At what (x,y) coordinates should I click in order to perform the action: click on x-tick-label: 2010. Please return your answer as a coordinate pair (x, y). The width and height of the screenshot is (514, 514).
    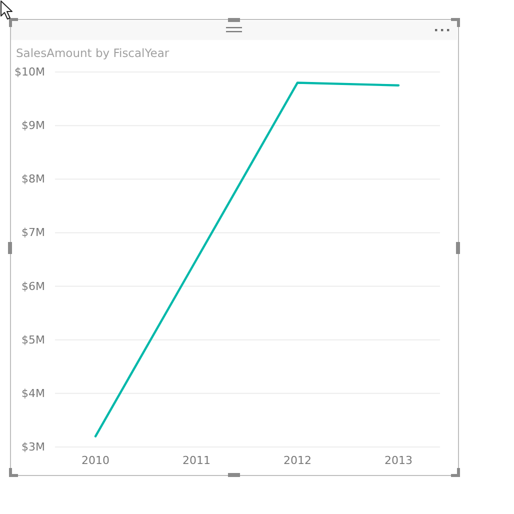
    Looking at the image, I should click on (96, 460).